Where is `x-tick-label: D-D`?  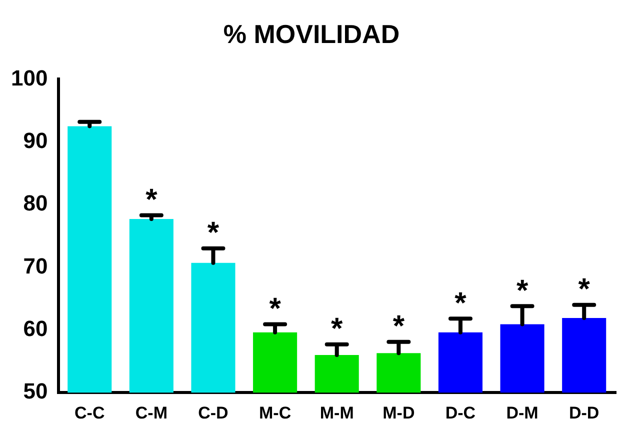 x-tick-label: D-D is located at coordinates (584, 412).